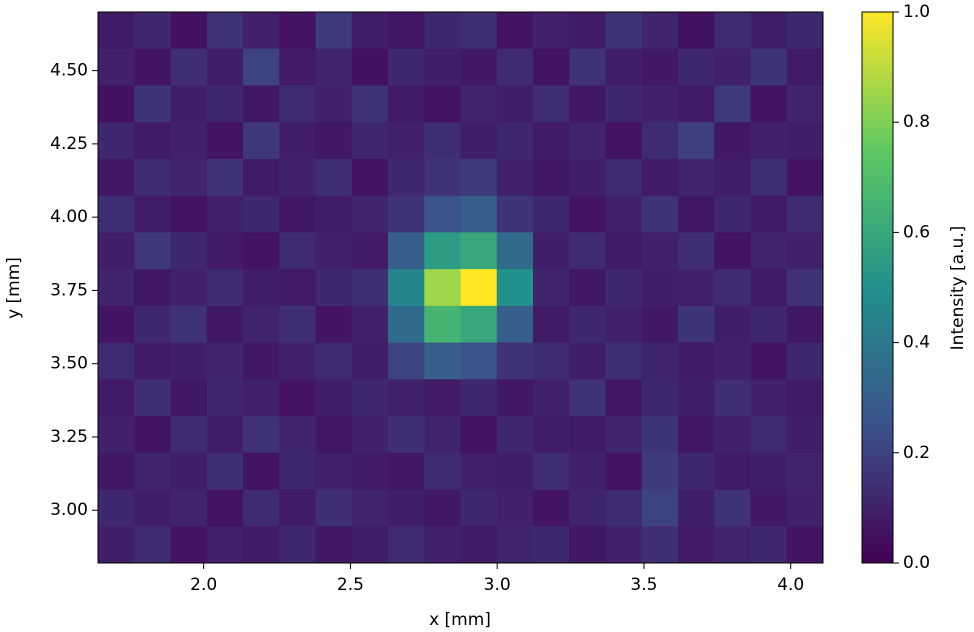 Image resolution: width=974 pixels, height=632 pixels. What do you see at coordinates (460, 620) in the screenshot?
I see `x-axis-label: x [mm]` at bounding box center [460, 620].